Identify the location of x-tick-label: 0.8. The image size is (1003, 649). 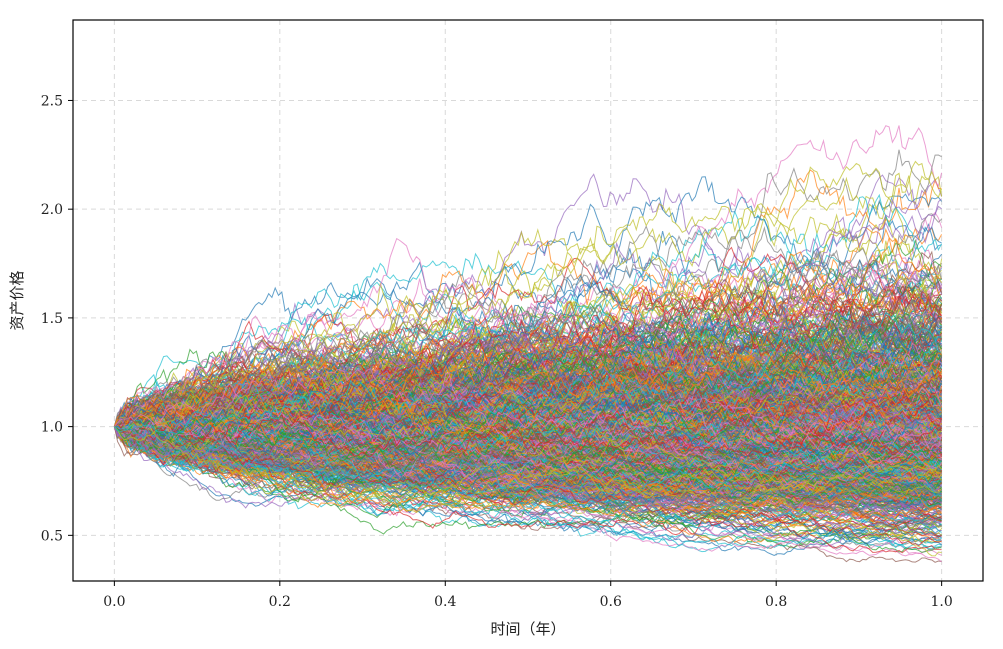
(776, 602).